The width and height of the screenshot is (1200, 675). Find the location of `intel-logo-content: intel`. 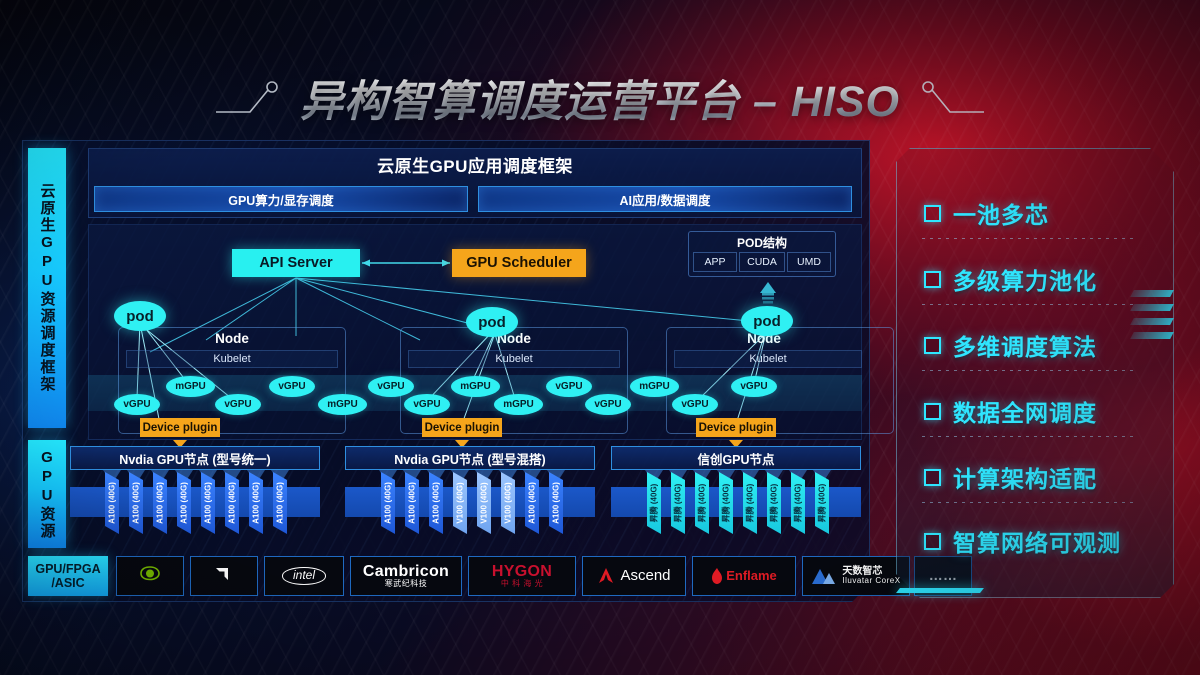

intel-logo-content: intel is located at coordinates (303, 576).